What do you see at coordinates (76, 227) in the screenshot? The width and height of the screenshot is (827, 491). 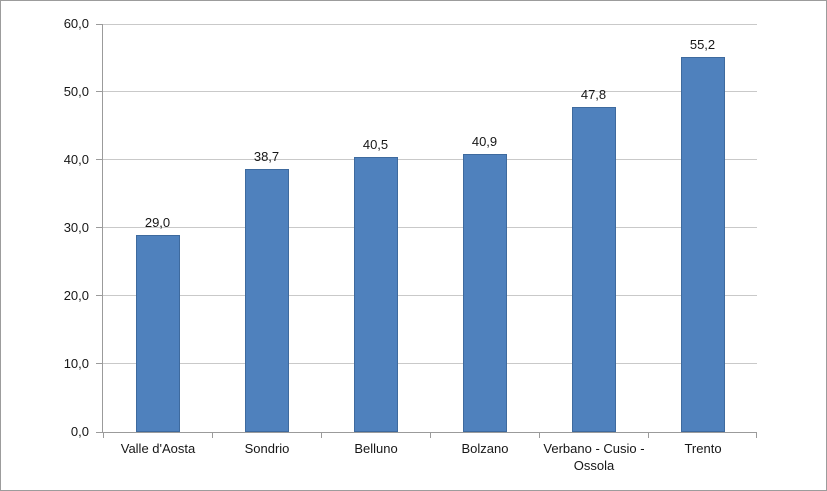 I see `y-tick-label: 30,0` at bounding box center [76, 227].